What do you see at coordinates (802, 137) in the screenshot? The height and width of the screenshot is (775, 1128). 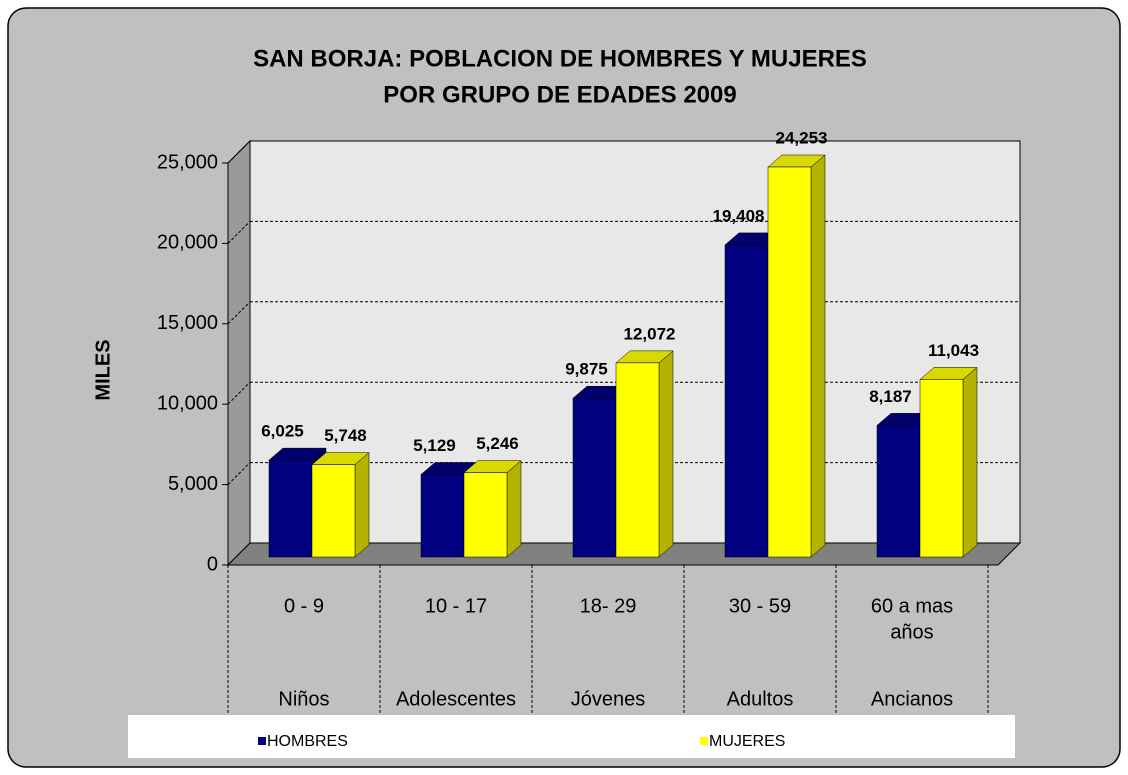 I see `data-label: 24,253` at bounding box center [802, 137].